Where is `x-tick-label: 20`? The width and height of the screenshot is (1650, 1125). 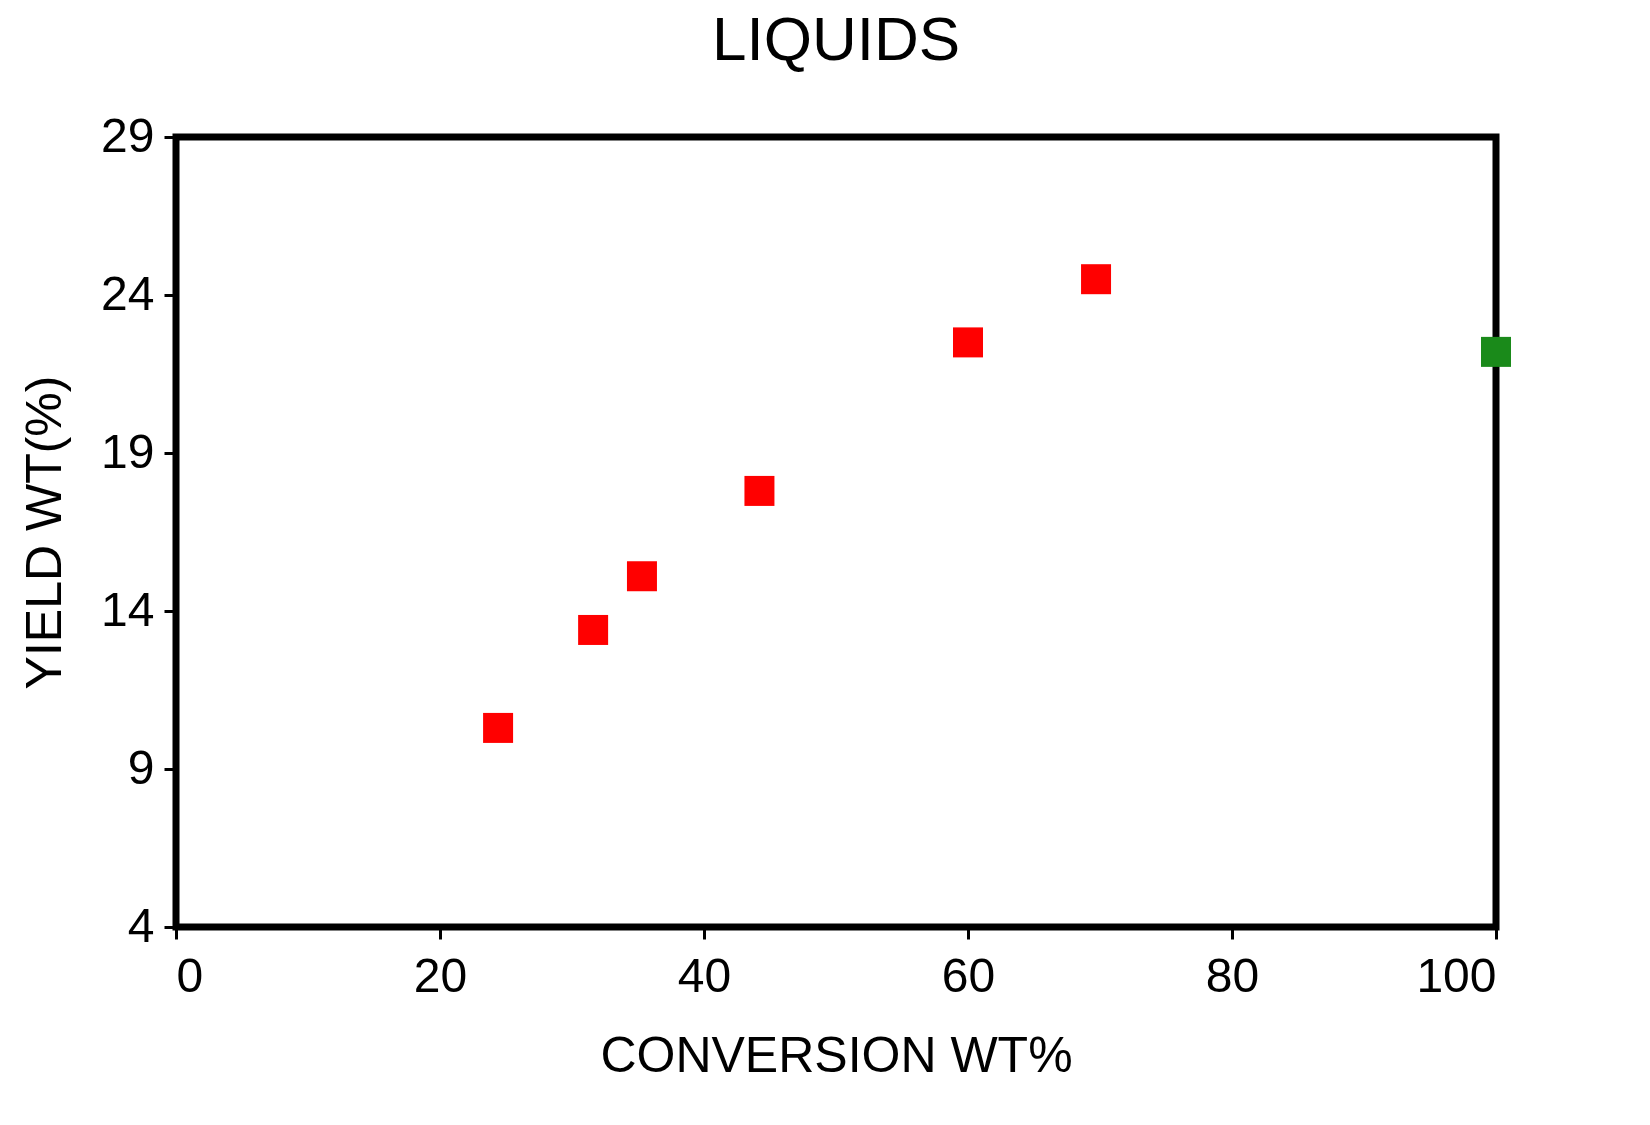 x-tick-label: 20 is located at coordinates (440, 975).